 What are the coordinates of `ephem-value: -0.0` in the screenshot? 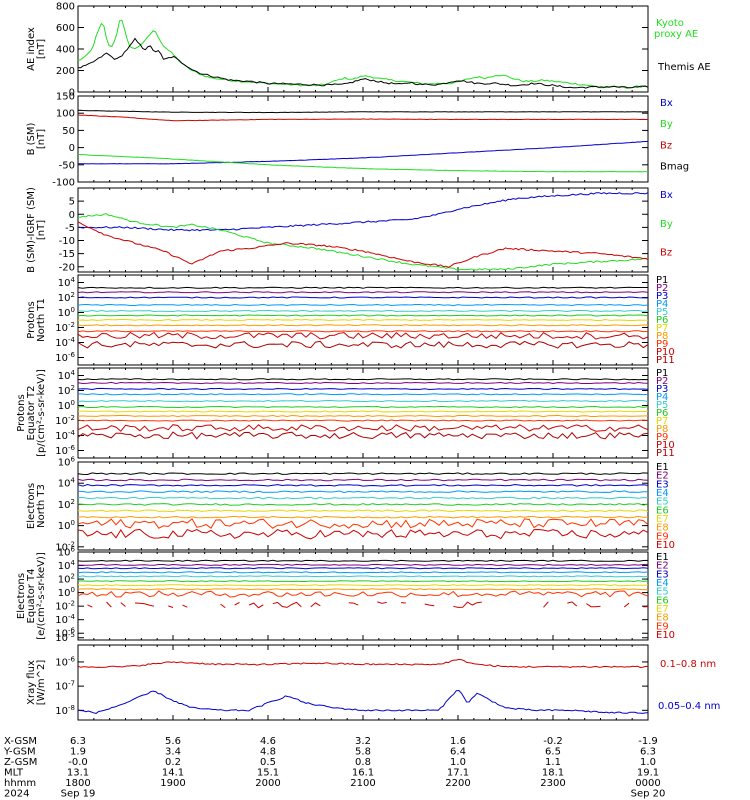 It's located at (78, 762).